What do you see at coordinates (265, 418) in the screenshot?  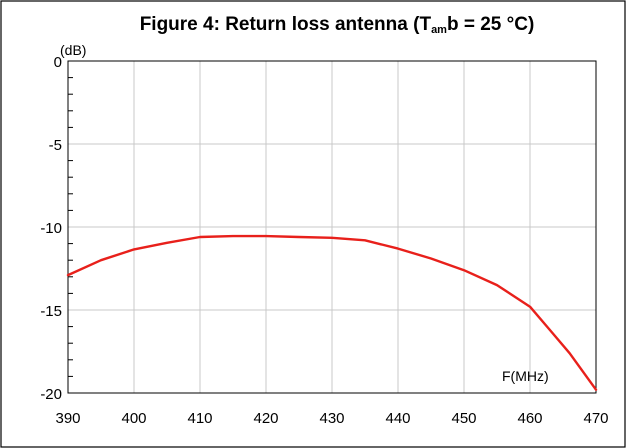 I see `x-tick-label: 420` at bounding box center [265, 418].